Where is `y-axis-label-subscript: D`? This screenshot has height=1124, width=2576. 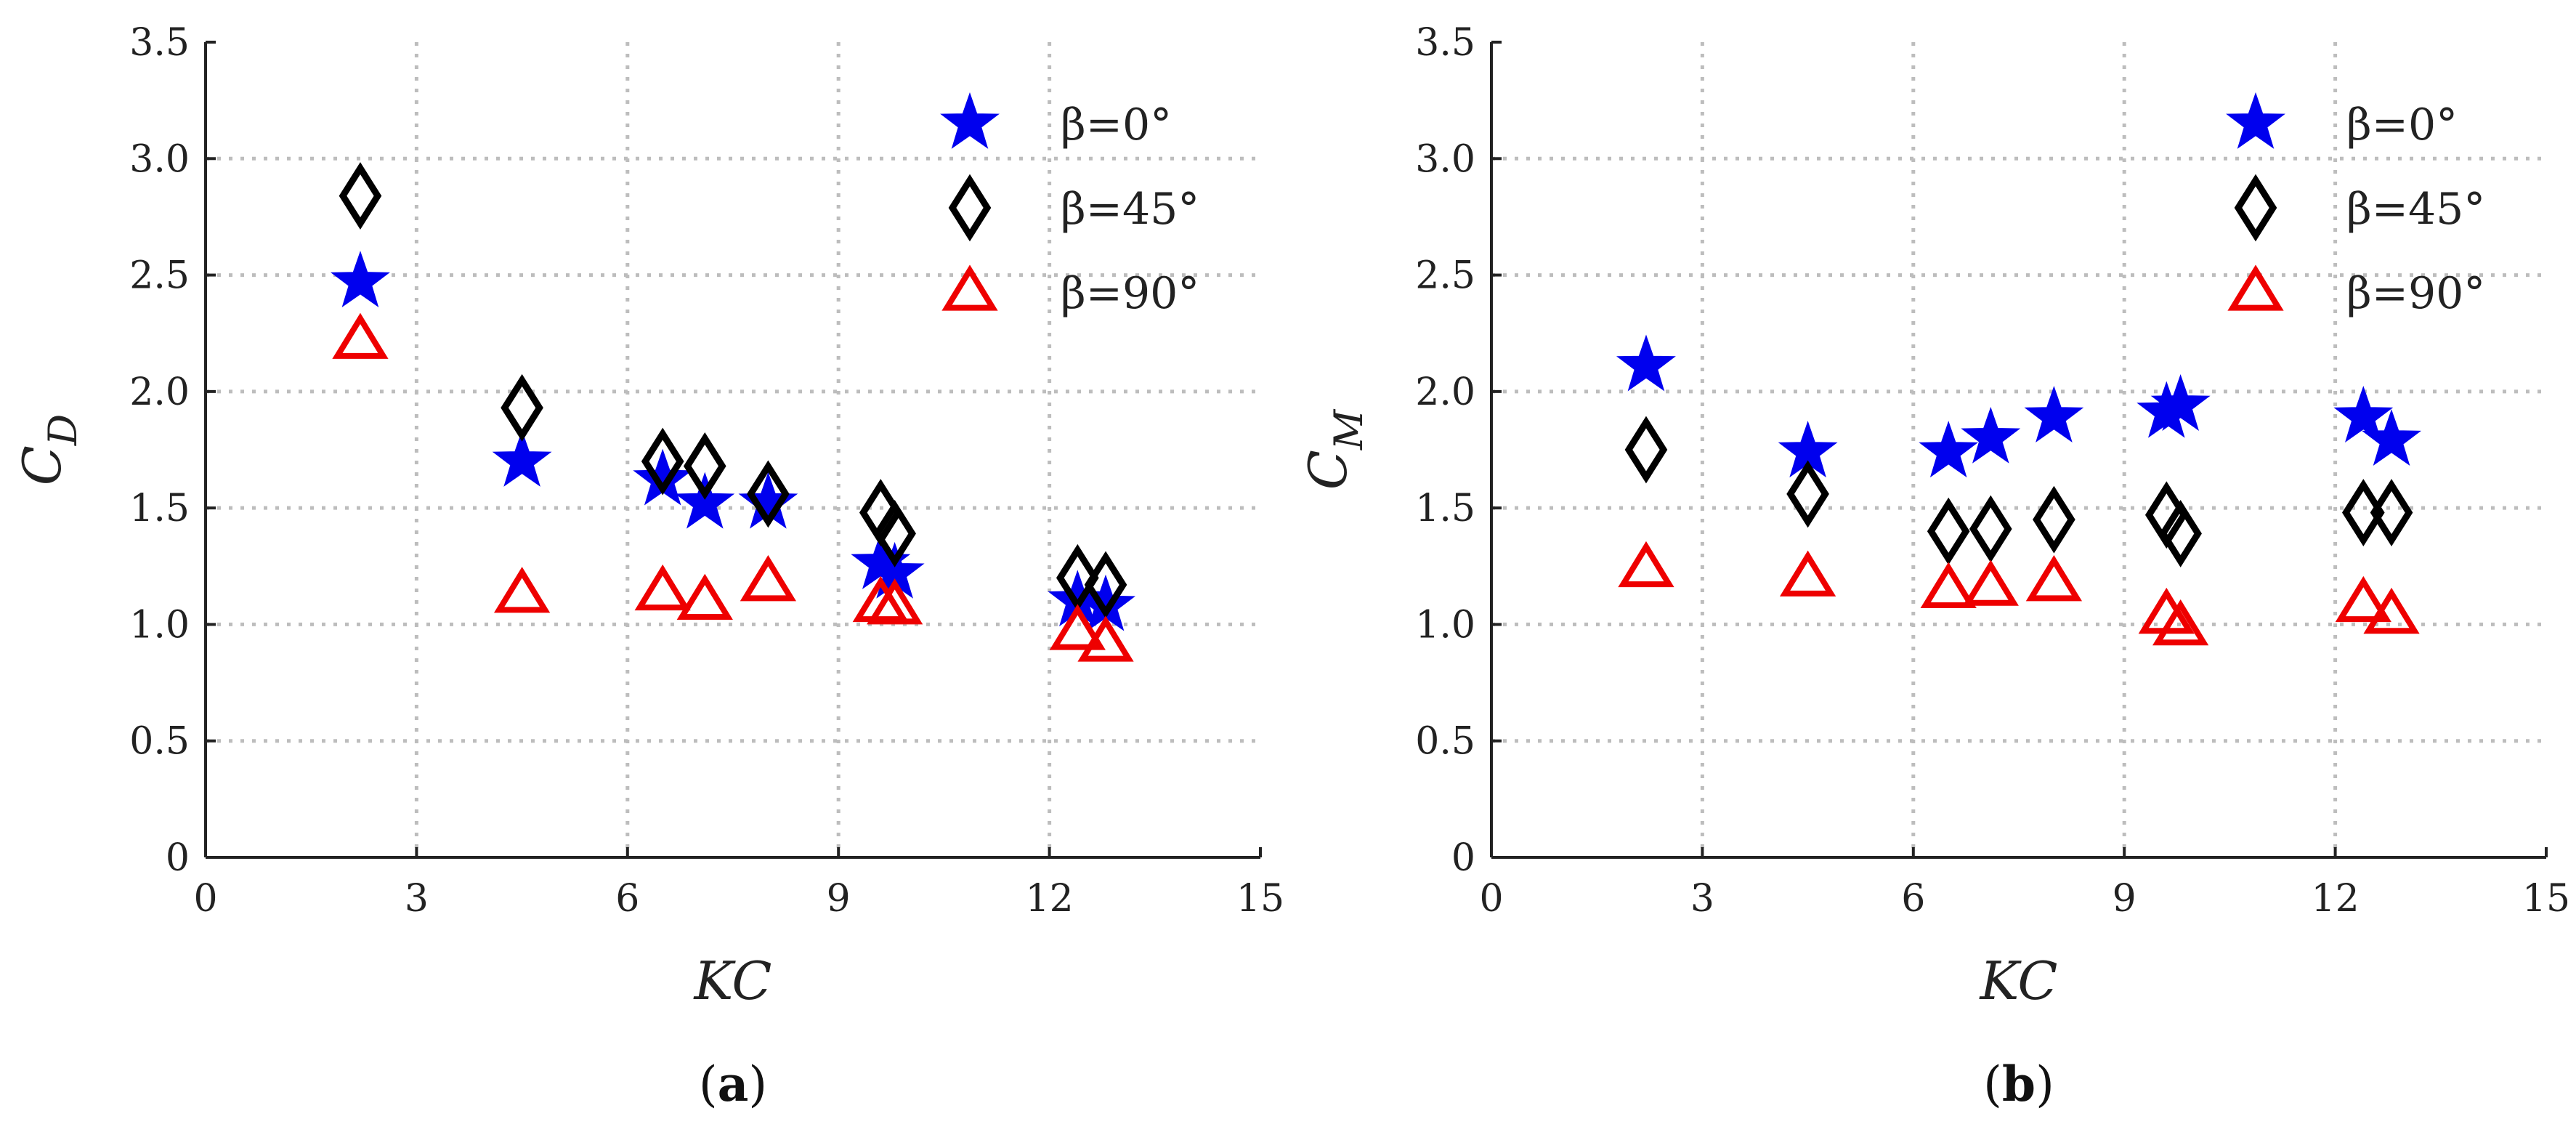 y-axis-label-subscript: D is located at coordinates (63, 430).